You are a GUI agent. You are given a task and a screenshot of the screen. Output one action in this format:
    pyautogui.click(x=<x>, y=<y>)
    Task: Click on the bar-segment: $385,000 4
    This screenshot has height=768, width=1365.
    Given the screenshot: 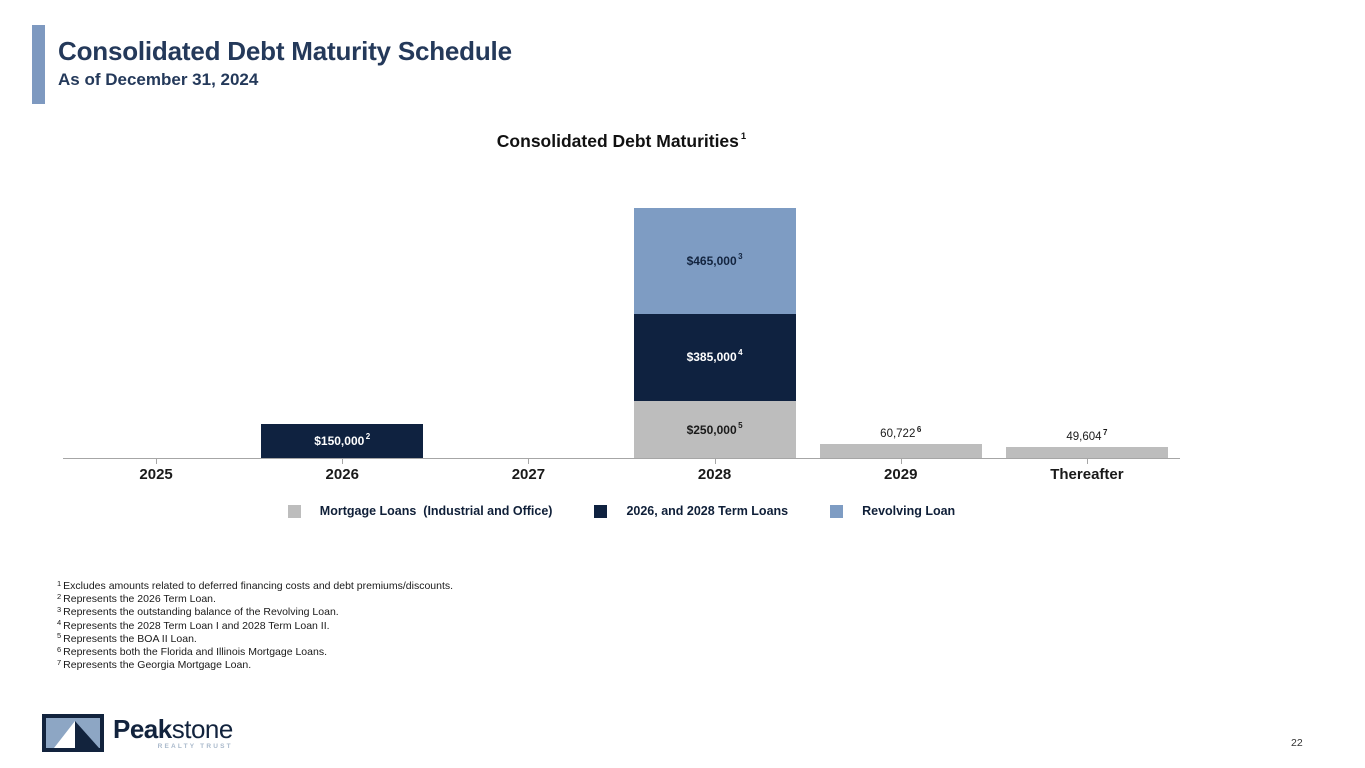 What is the action you would take?
    pyautogui.click(x=714, y=357)
    